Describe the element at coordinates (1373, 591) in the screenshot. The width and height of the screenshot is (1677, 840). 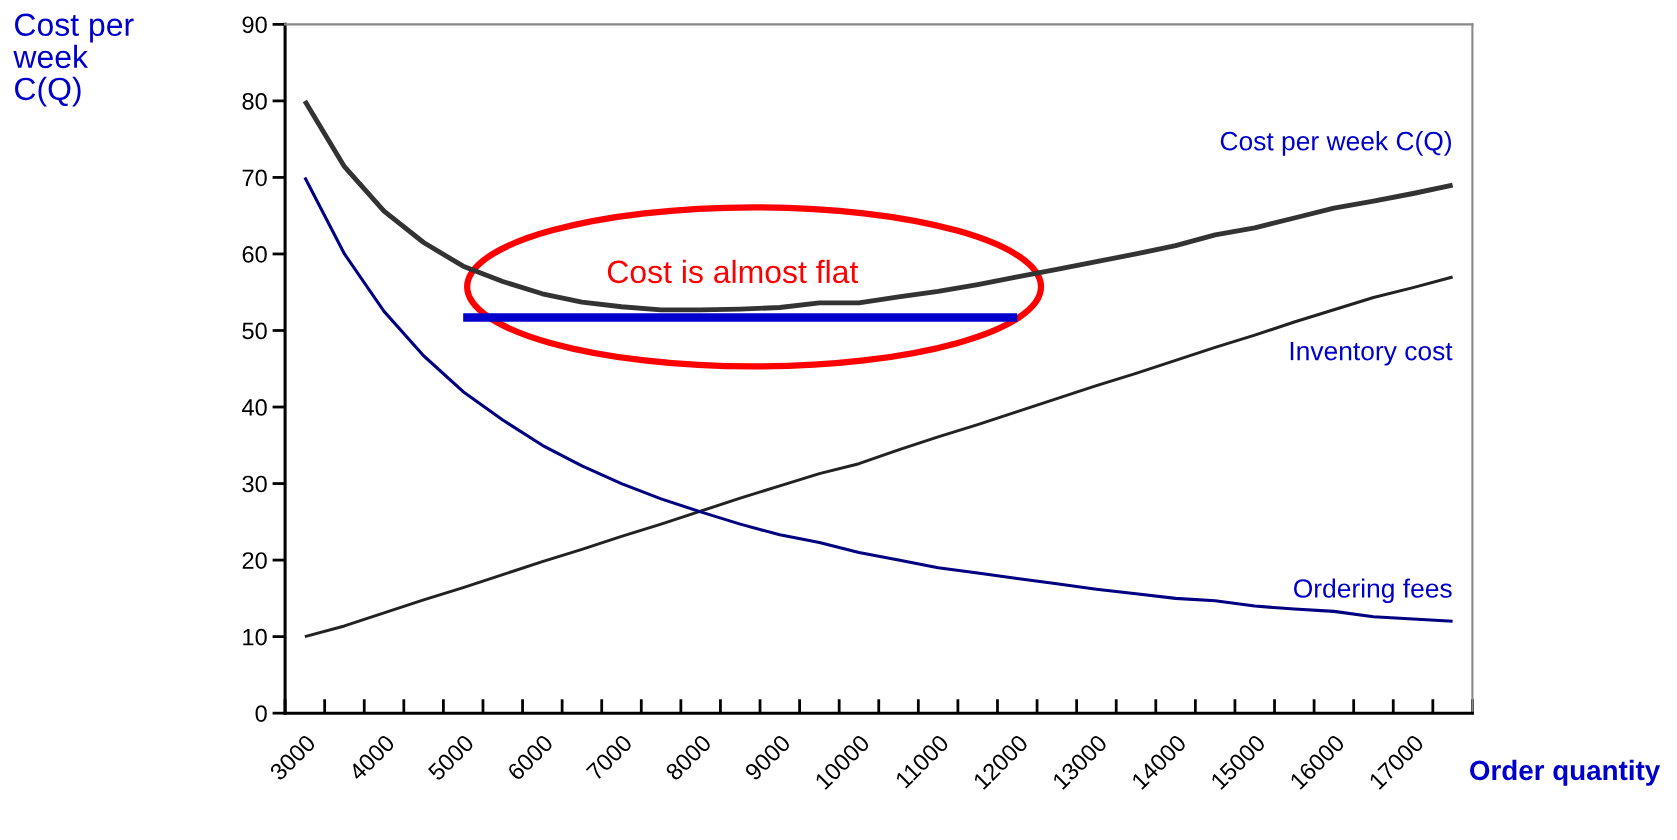
I see `series-label: Ordering fees` at that location.